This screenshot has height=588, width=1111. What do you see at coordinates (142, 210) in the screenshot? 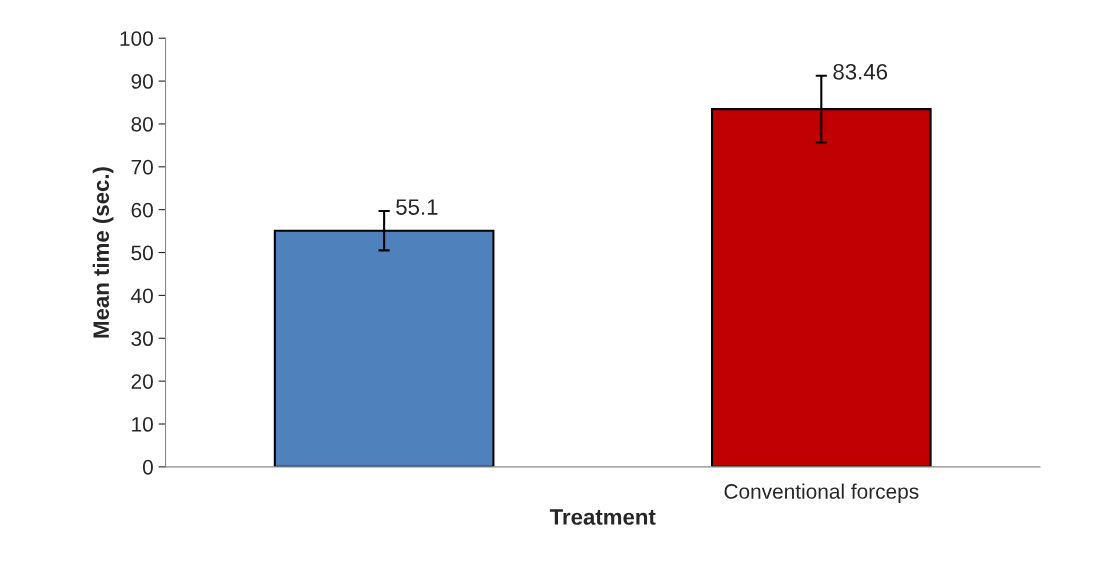
I see `y-tick-label: 60` at bounding box center [142, 210].